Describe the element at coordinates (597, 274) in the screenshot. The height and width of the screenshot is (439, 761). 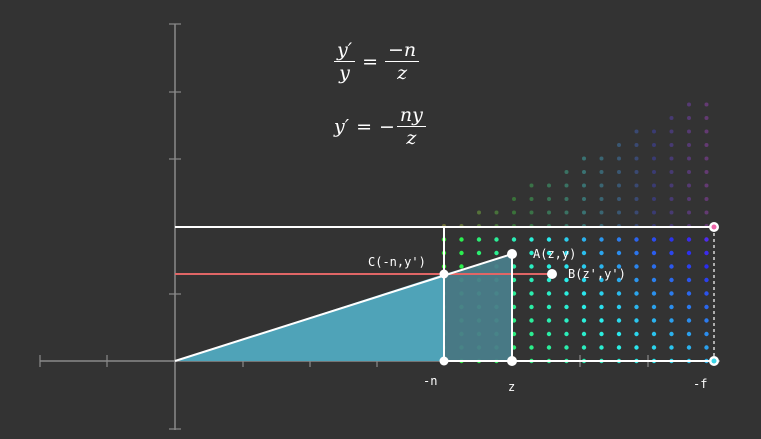
I see `label-point-b: B(z',y')` at that location.